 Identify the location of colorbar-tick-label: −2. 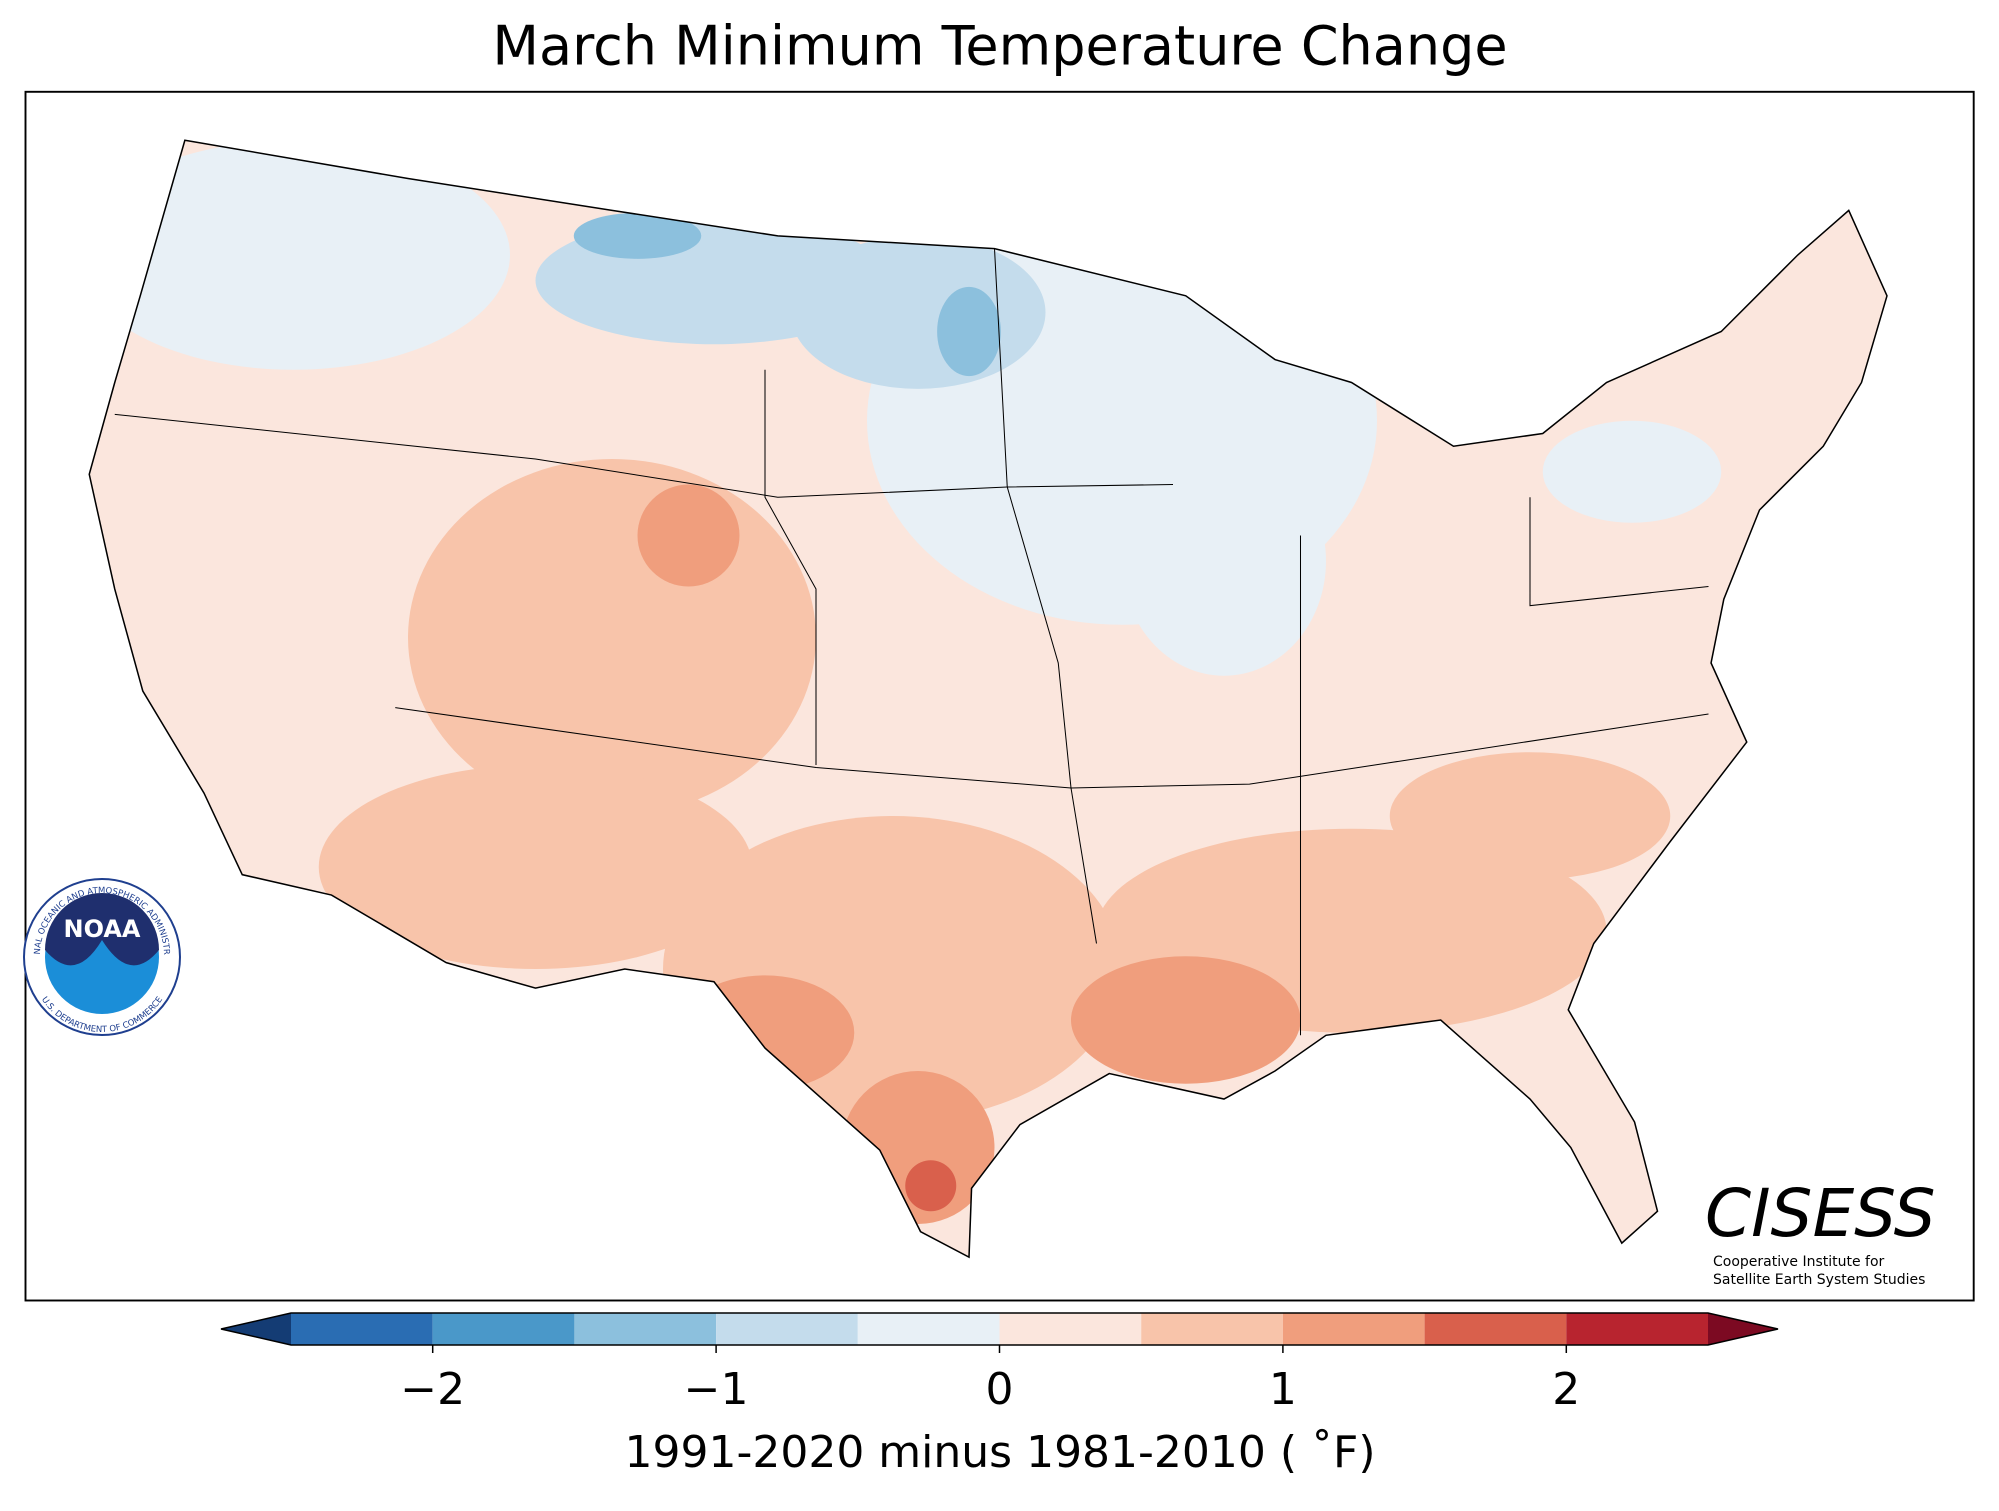
(432, 1389).